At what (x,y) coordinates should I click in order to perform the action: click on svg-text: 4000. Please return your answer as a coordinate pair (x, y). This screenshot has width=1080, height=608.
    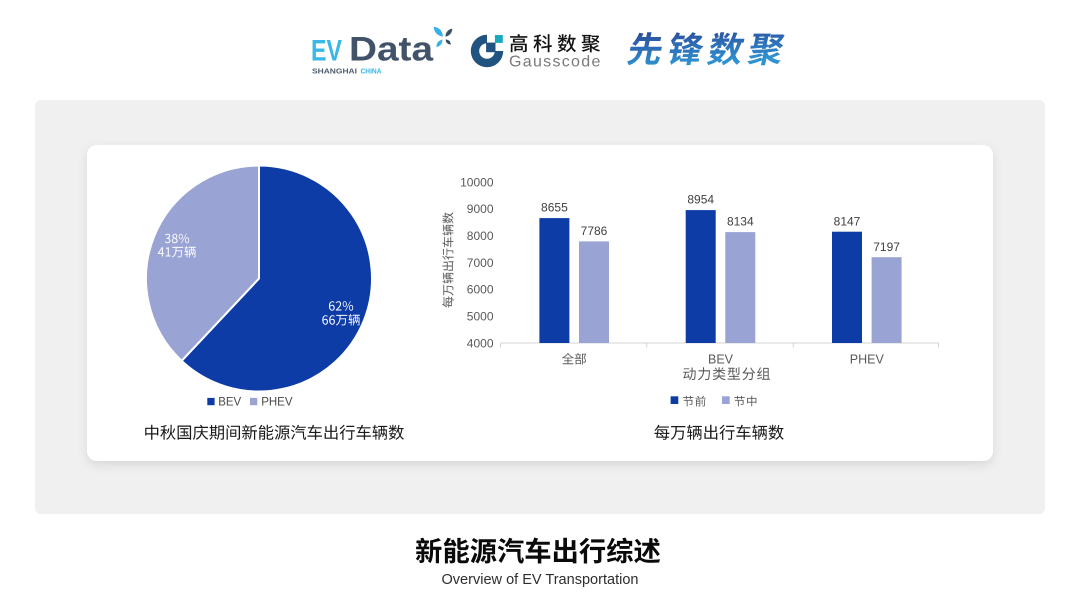
    Looking at the image, I should click on (480, 343).